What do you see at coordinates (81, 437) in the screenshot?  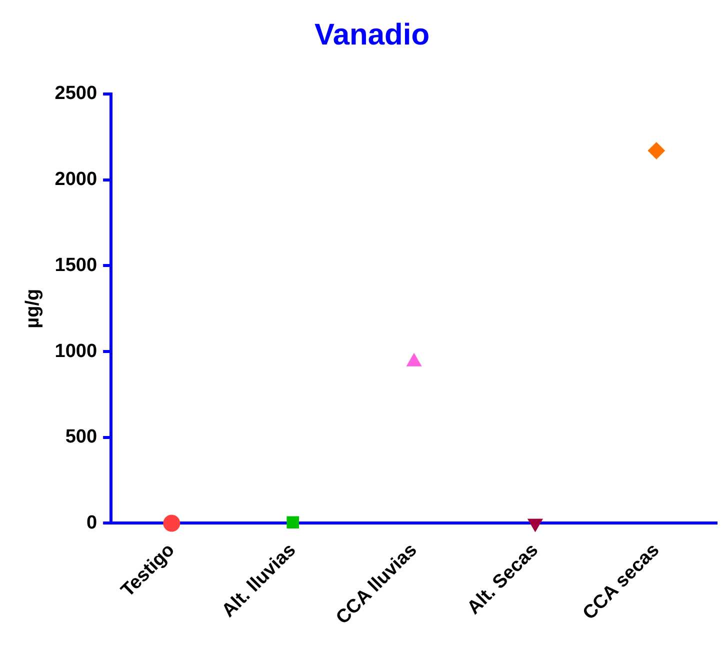 I see `y-tick-label: 500` at bounding box center [81, 437].